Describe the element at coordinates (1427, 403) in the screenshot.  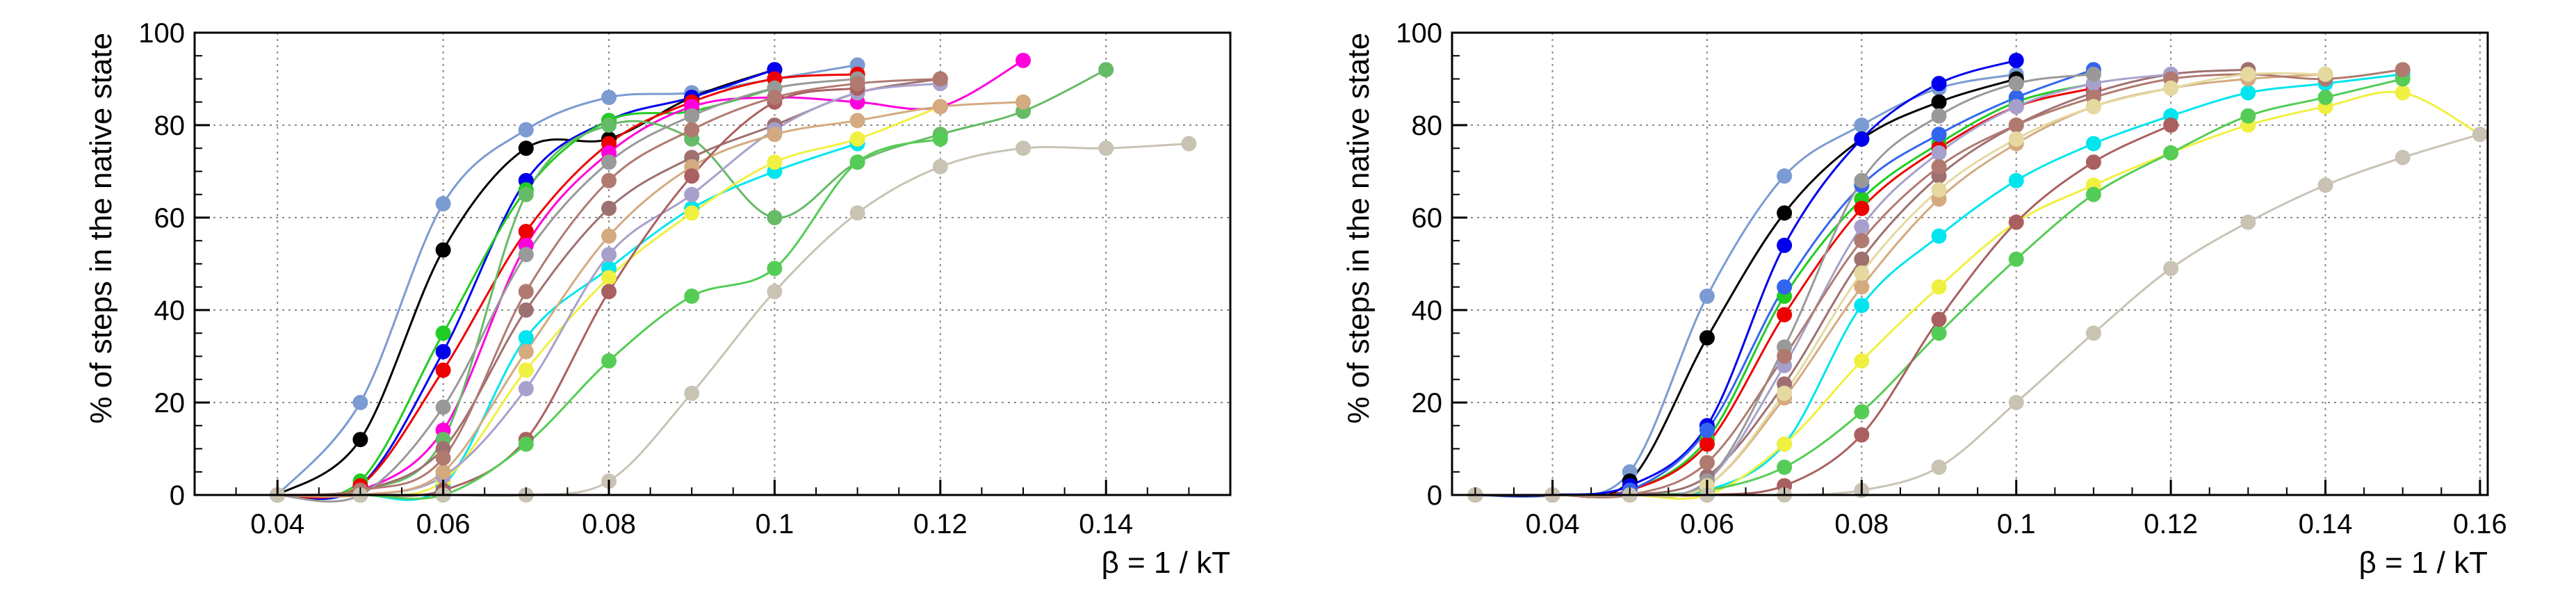
I see `y-tick-label: 20` at that location.